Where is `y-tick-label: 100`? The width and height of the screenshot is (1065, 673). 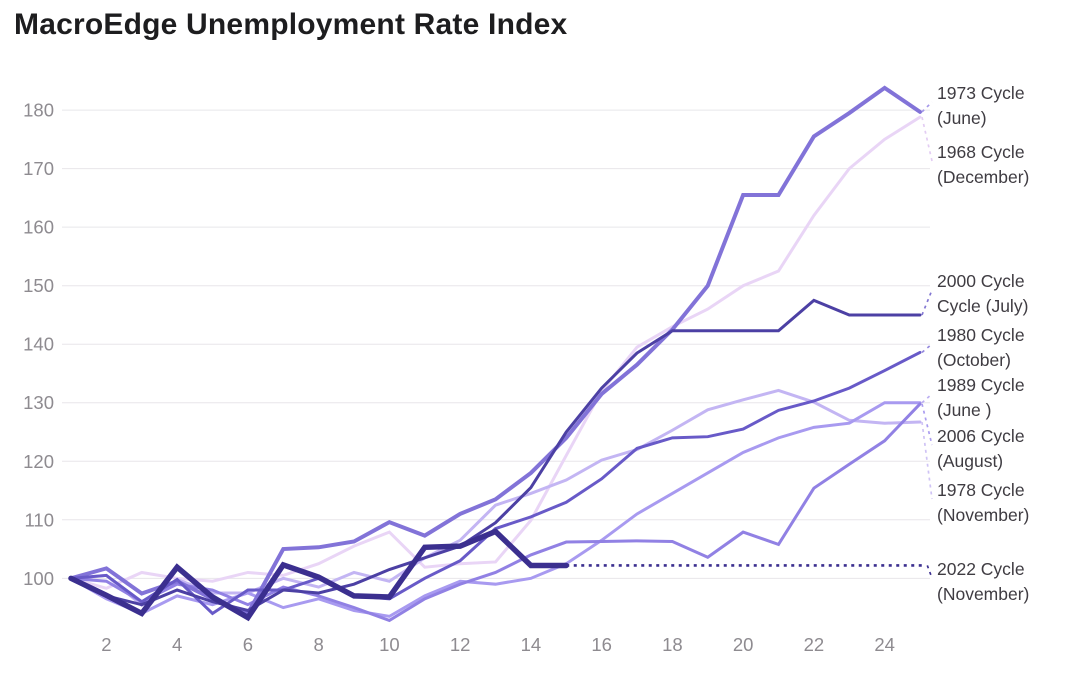 y-tick-label: 100 is located at coordinates (38, 578).